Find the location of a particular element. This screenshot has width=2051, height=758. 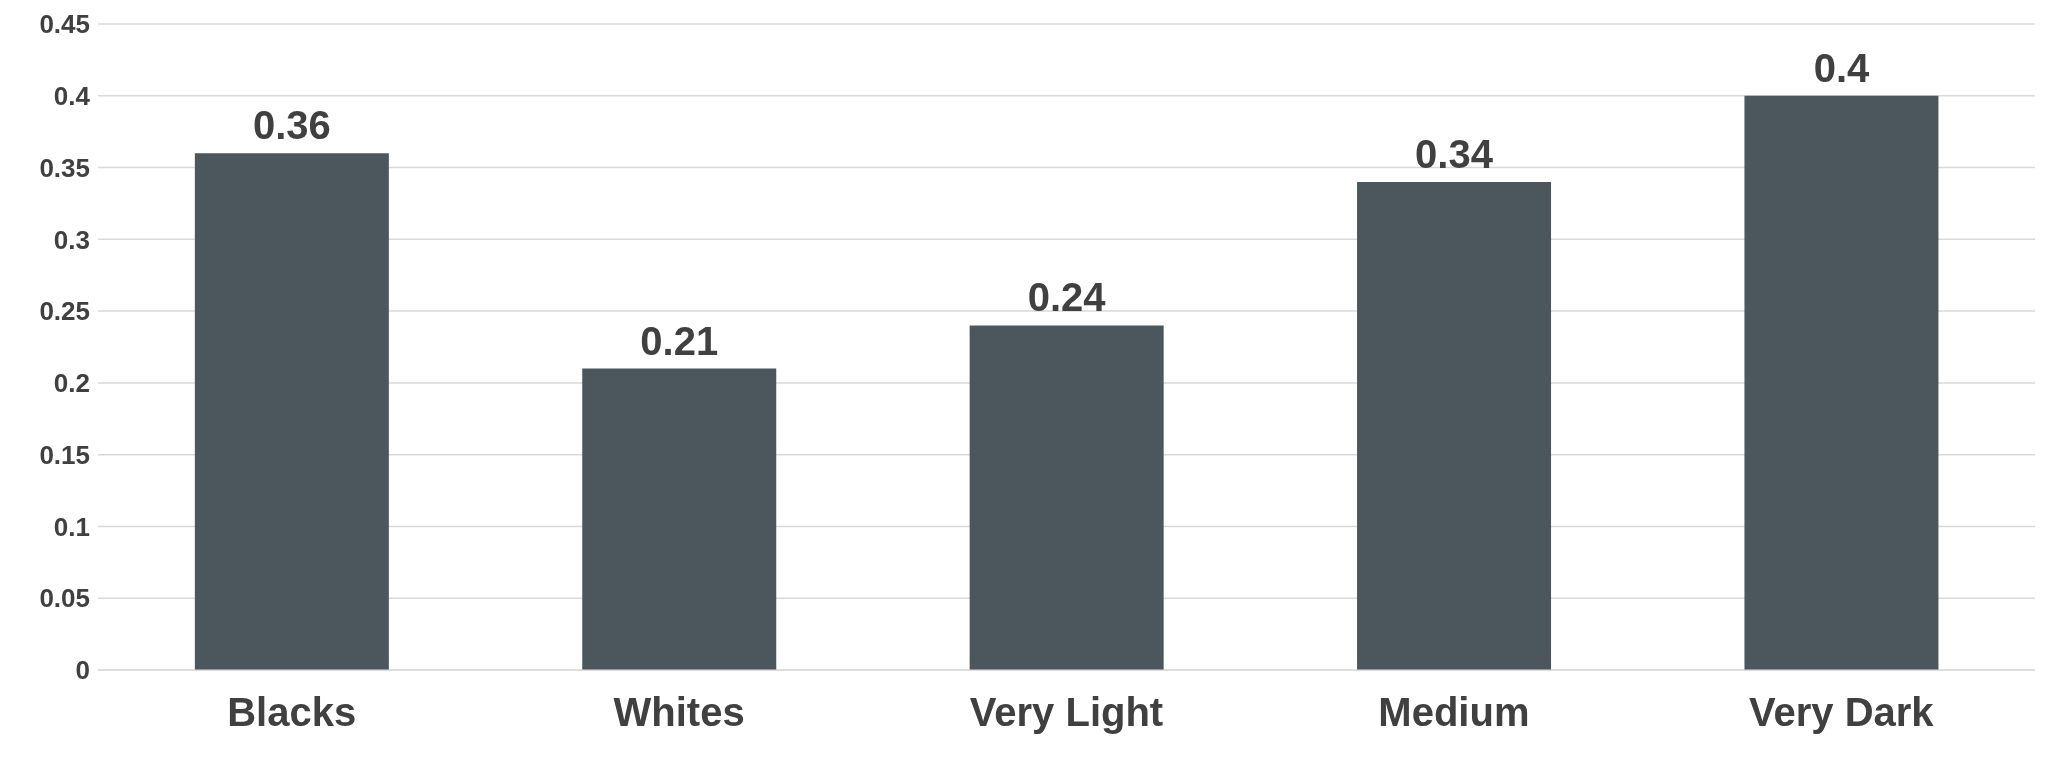

y-tick-label: 0.4 is located at coordinates (72, 96).